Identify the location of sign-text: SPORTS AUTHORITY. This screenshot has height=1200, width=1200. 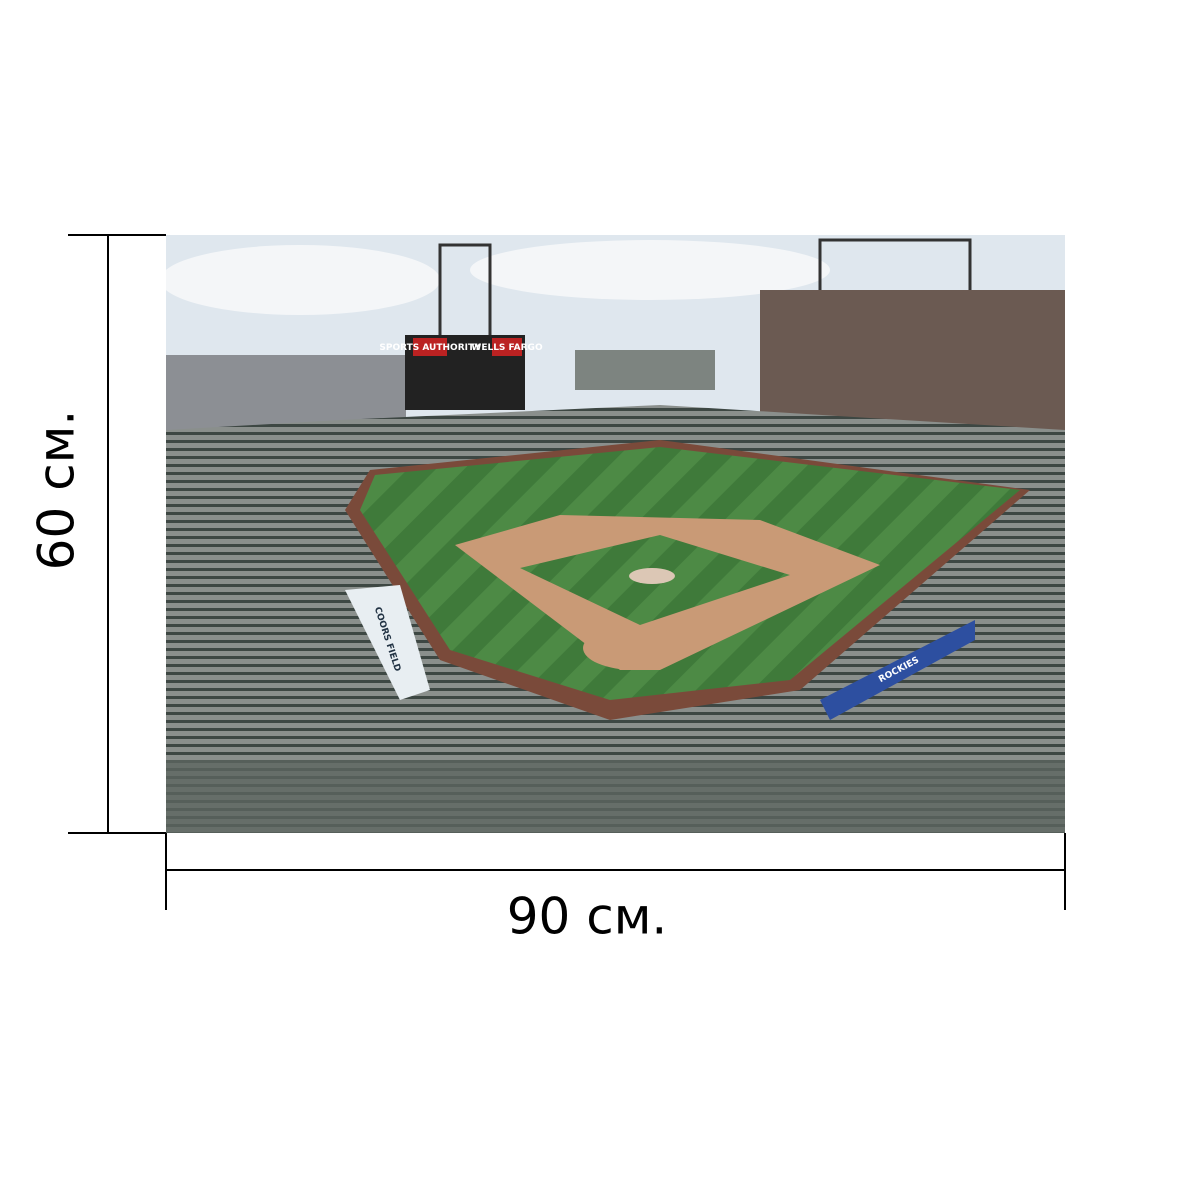
(430, 348).